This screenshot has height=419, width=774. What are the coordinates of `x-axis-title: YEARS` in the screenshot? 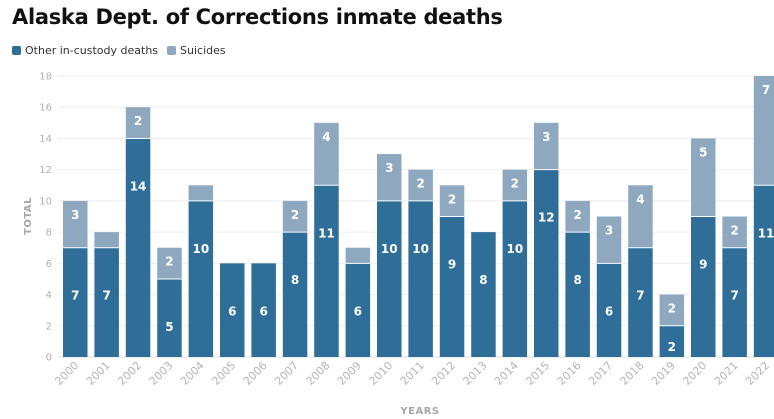 It's located at (419, 411).